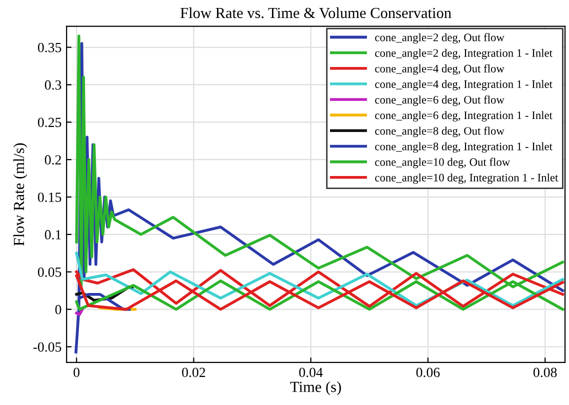 Image resolution: width=569 pixels, height=405 pixels. I want to click on x-tick-label: 0.06, so click(428, 373).